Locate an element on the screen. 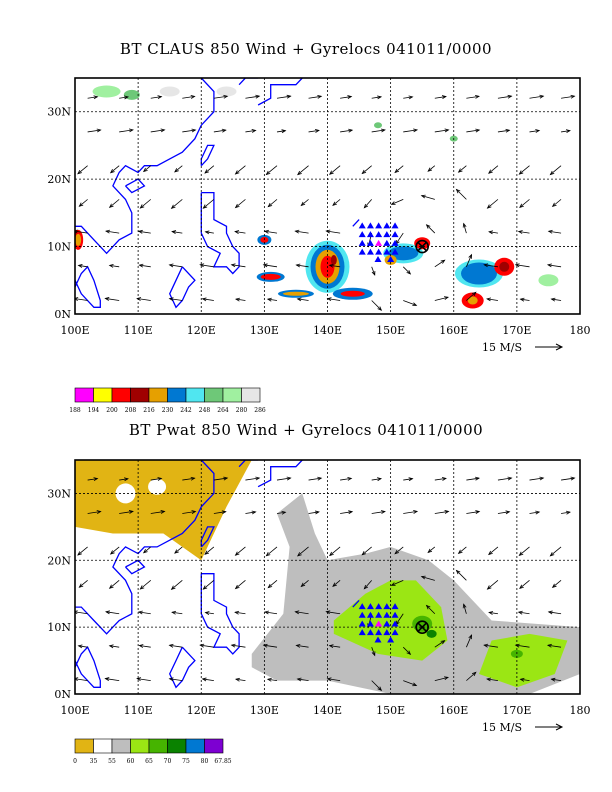 The height and width of the screenshot is (792, 612). lat-label: 0N is located at coordinates (62, 694).